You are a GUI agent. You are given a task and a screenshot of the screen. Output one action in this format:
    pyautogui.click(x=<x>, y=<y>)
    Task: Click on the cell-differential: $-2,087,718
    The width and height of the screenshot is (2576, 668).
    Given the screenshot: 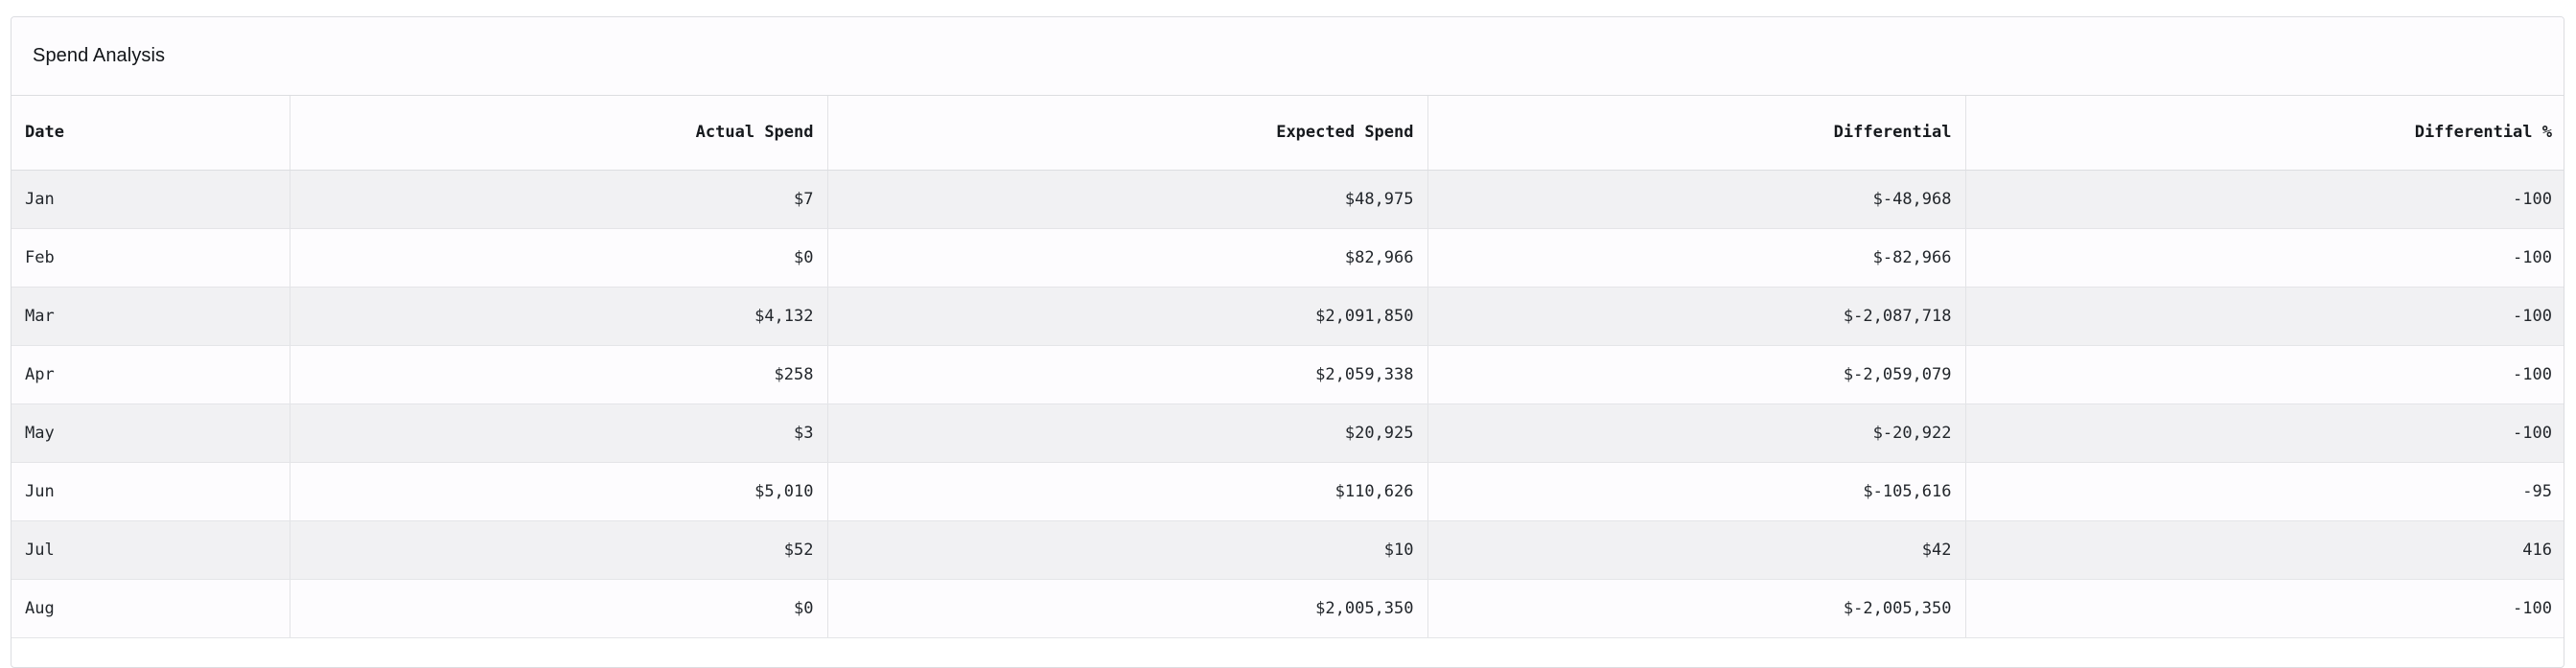 What is the action you would take?
    pyautogui.click(x=1697, y=316)
    